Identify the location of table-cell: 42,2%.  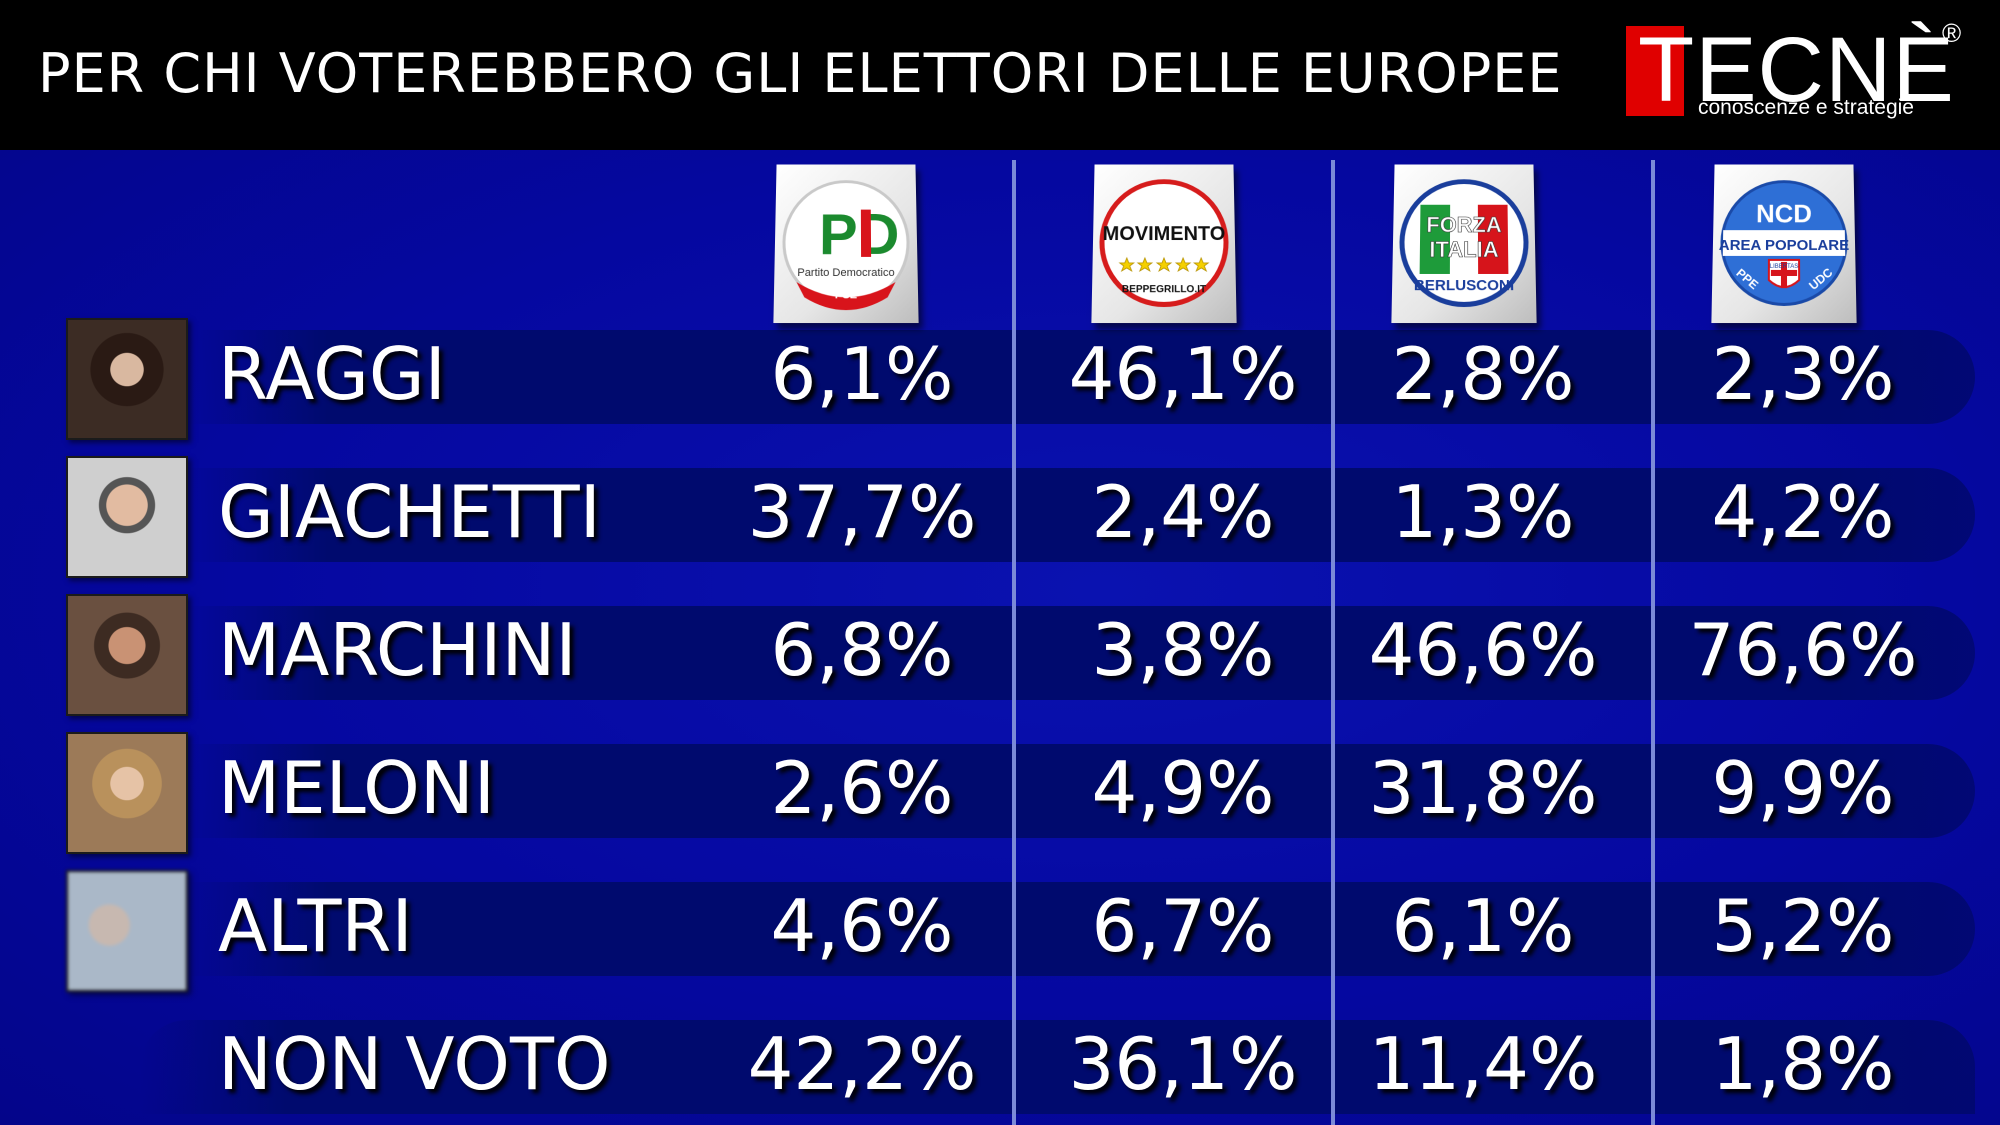
(862, 1064).